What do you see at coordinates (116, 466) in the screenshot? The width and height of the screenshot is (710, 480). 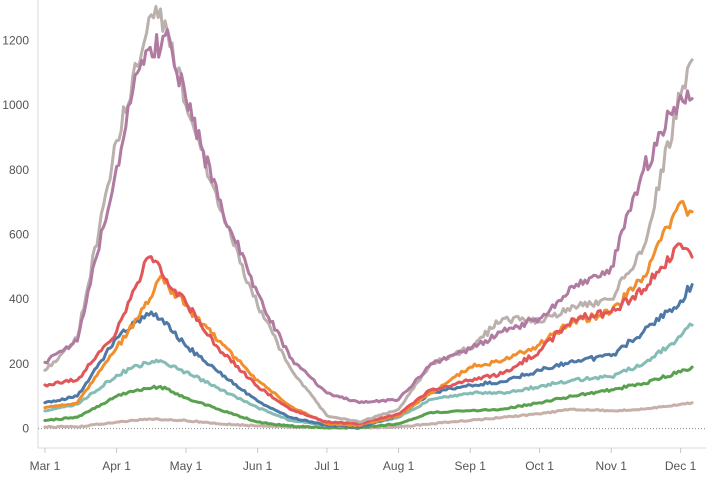 I see `x-tick-label: Apr 1` at bounding box center [116, 466].